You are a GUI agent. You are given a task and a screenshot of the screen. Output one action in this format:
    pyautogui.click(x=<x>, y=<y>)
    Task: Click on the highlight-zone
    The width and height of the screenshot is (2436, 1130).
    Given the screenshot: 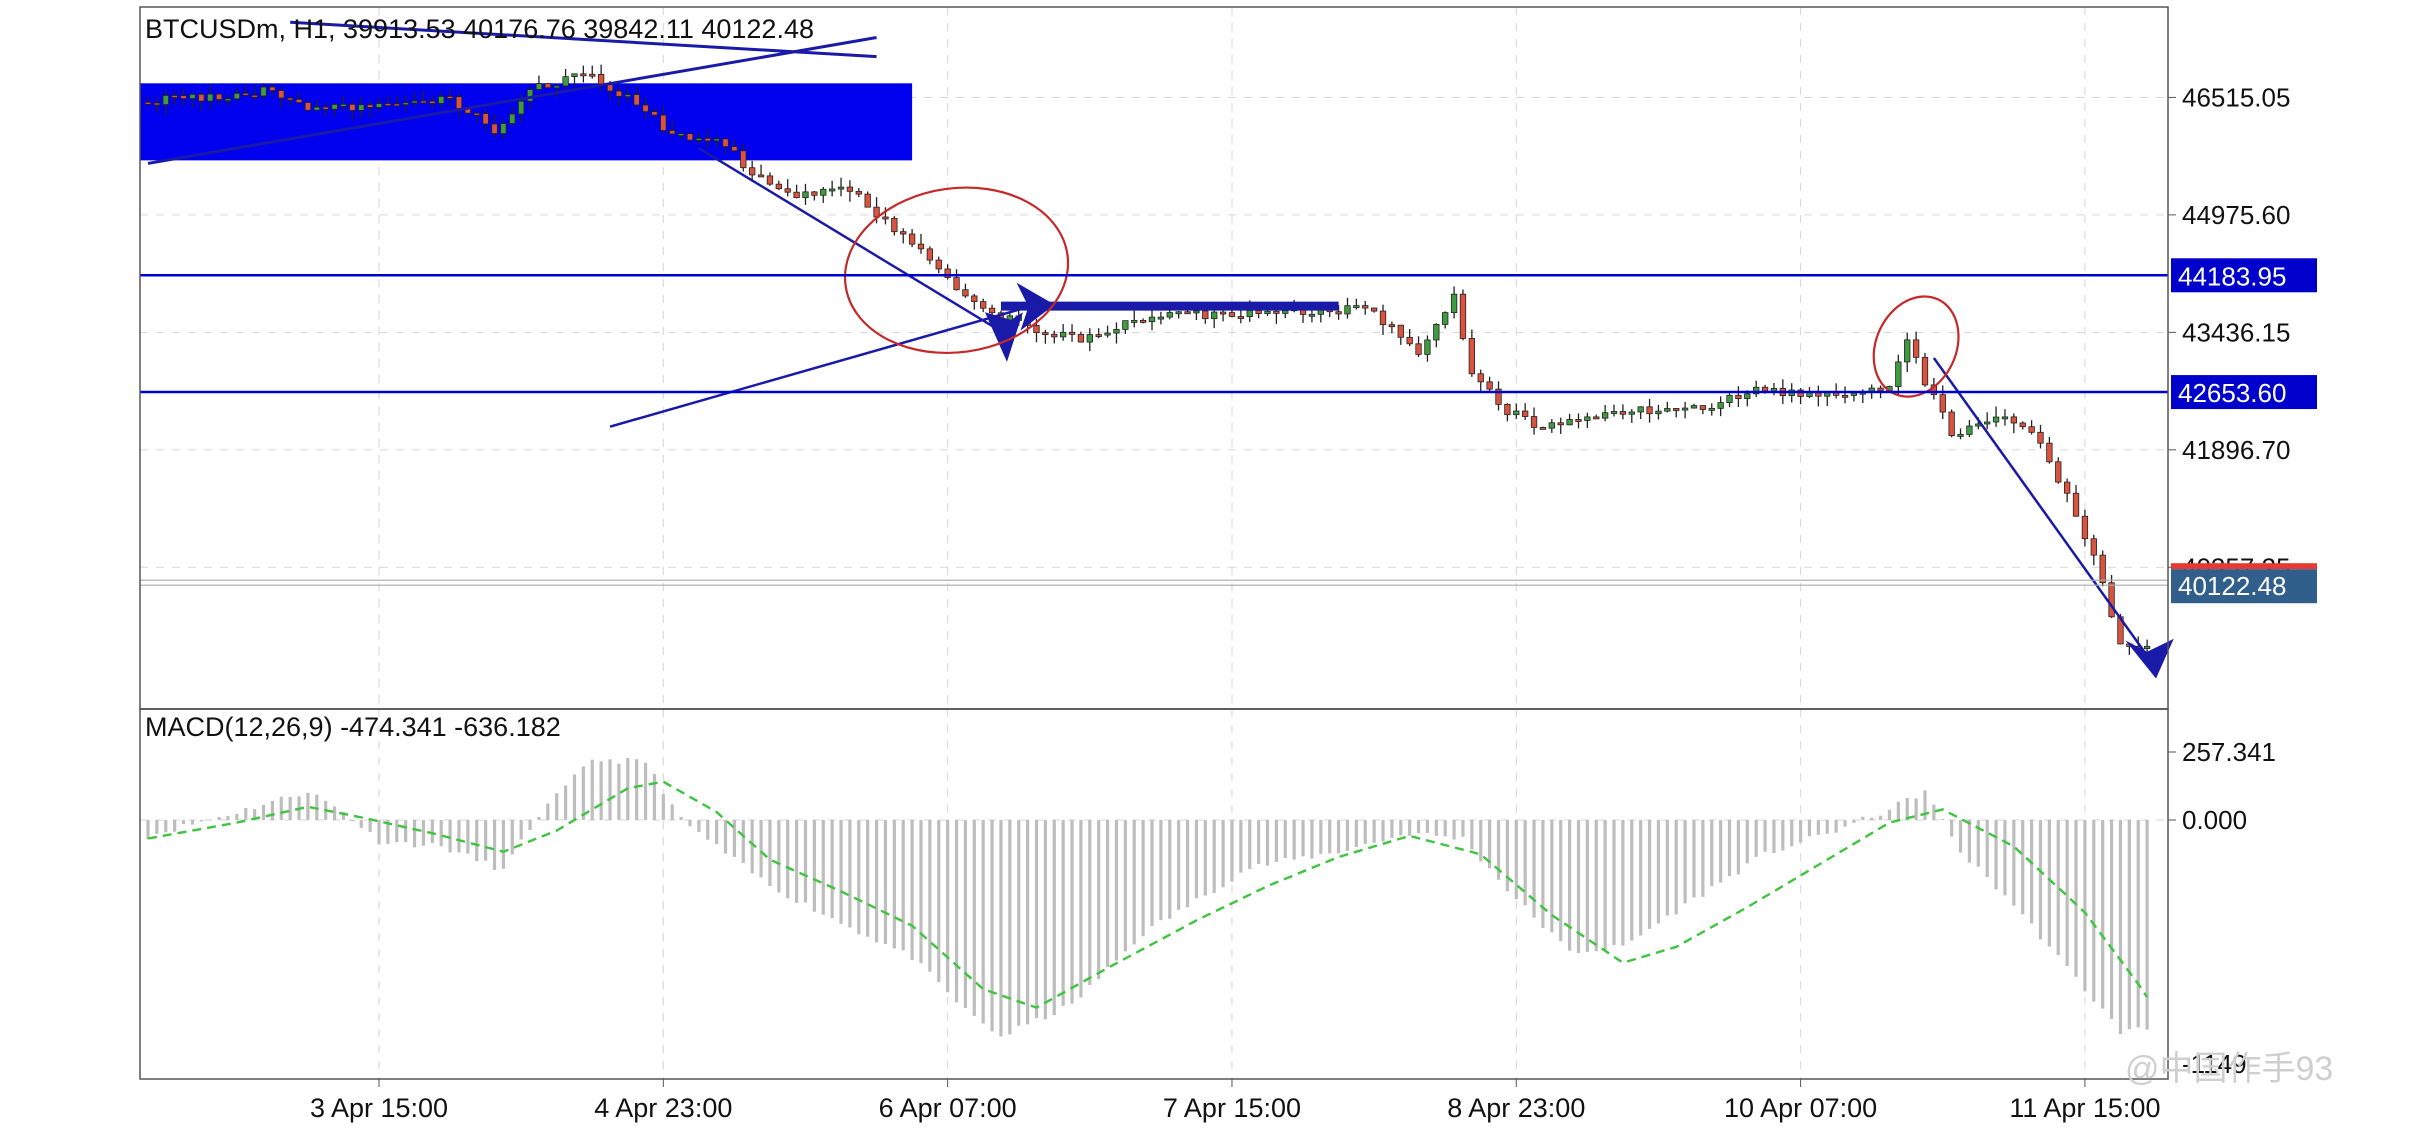 What is the action you would take?
    pyautogui.click(x=526, y=122)
    